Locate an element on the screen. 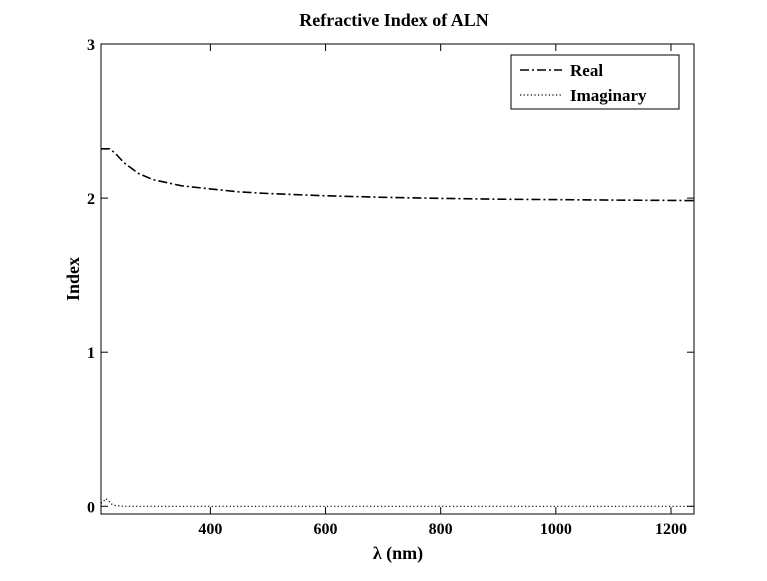 The image size is (767, 581). y-tick-label: 2 is located at coordinates (91, 199).